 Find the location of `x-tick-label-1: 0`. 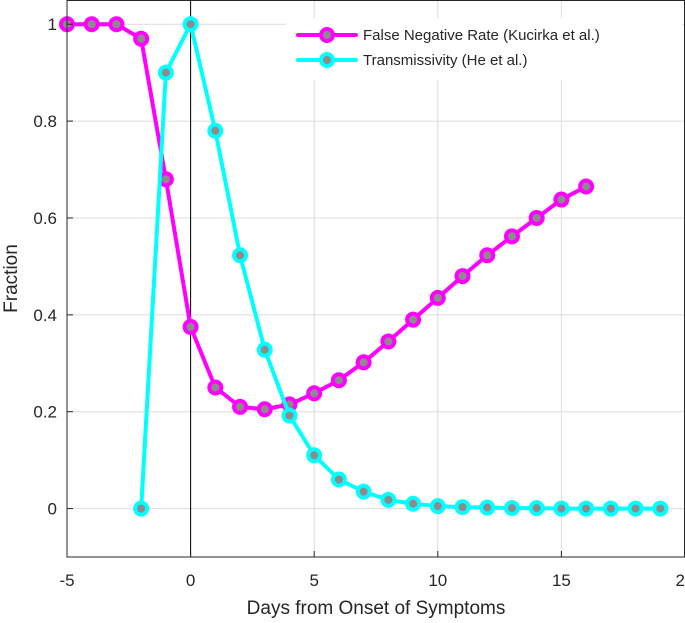

x-tick-label-1: 0 is located at coordinates (190, 580).